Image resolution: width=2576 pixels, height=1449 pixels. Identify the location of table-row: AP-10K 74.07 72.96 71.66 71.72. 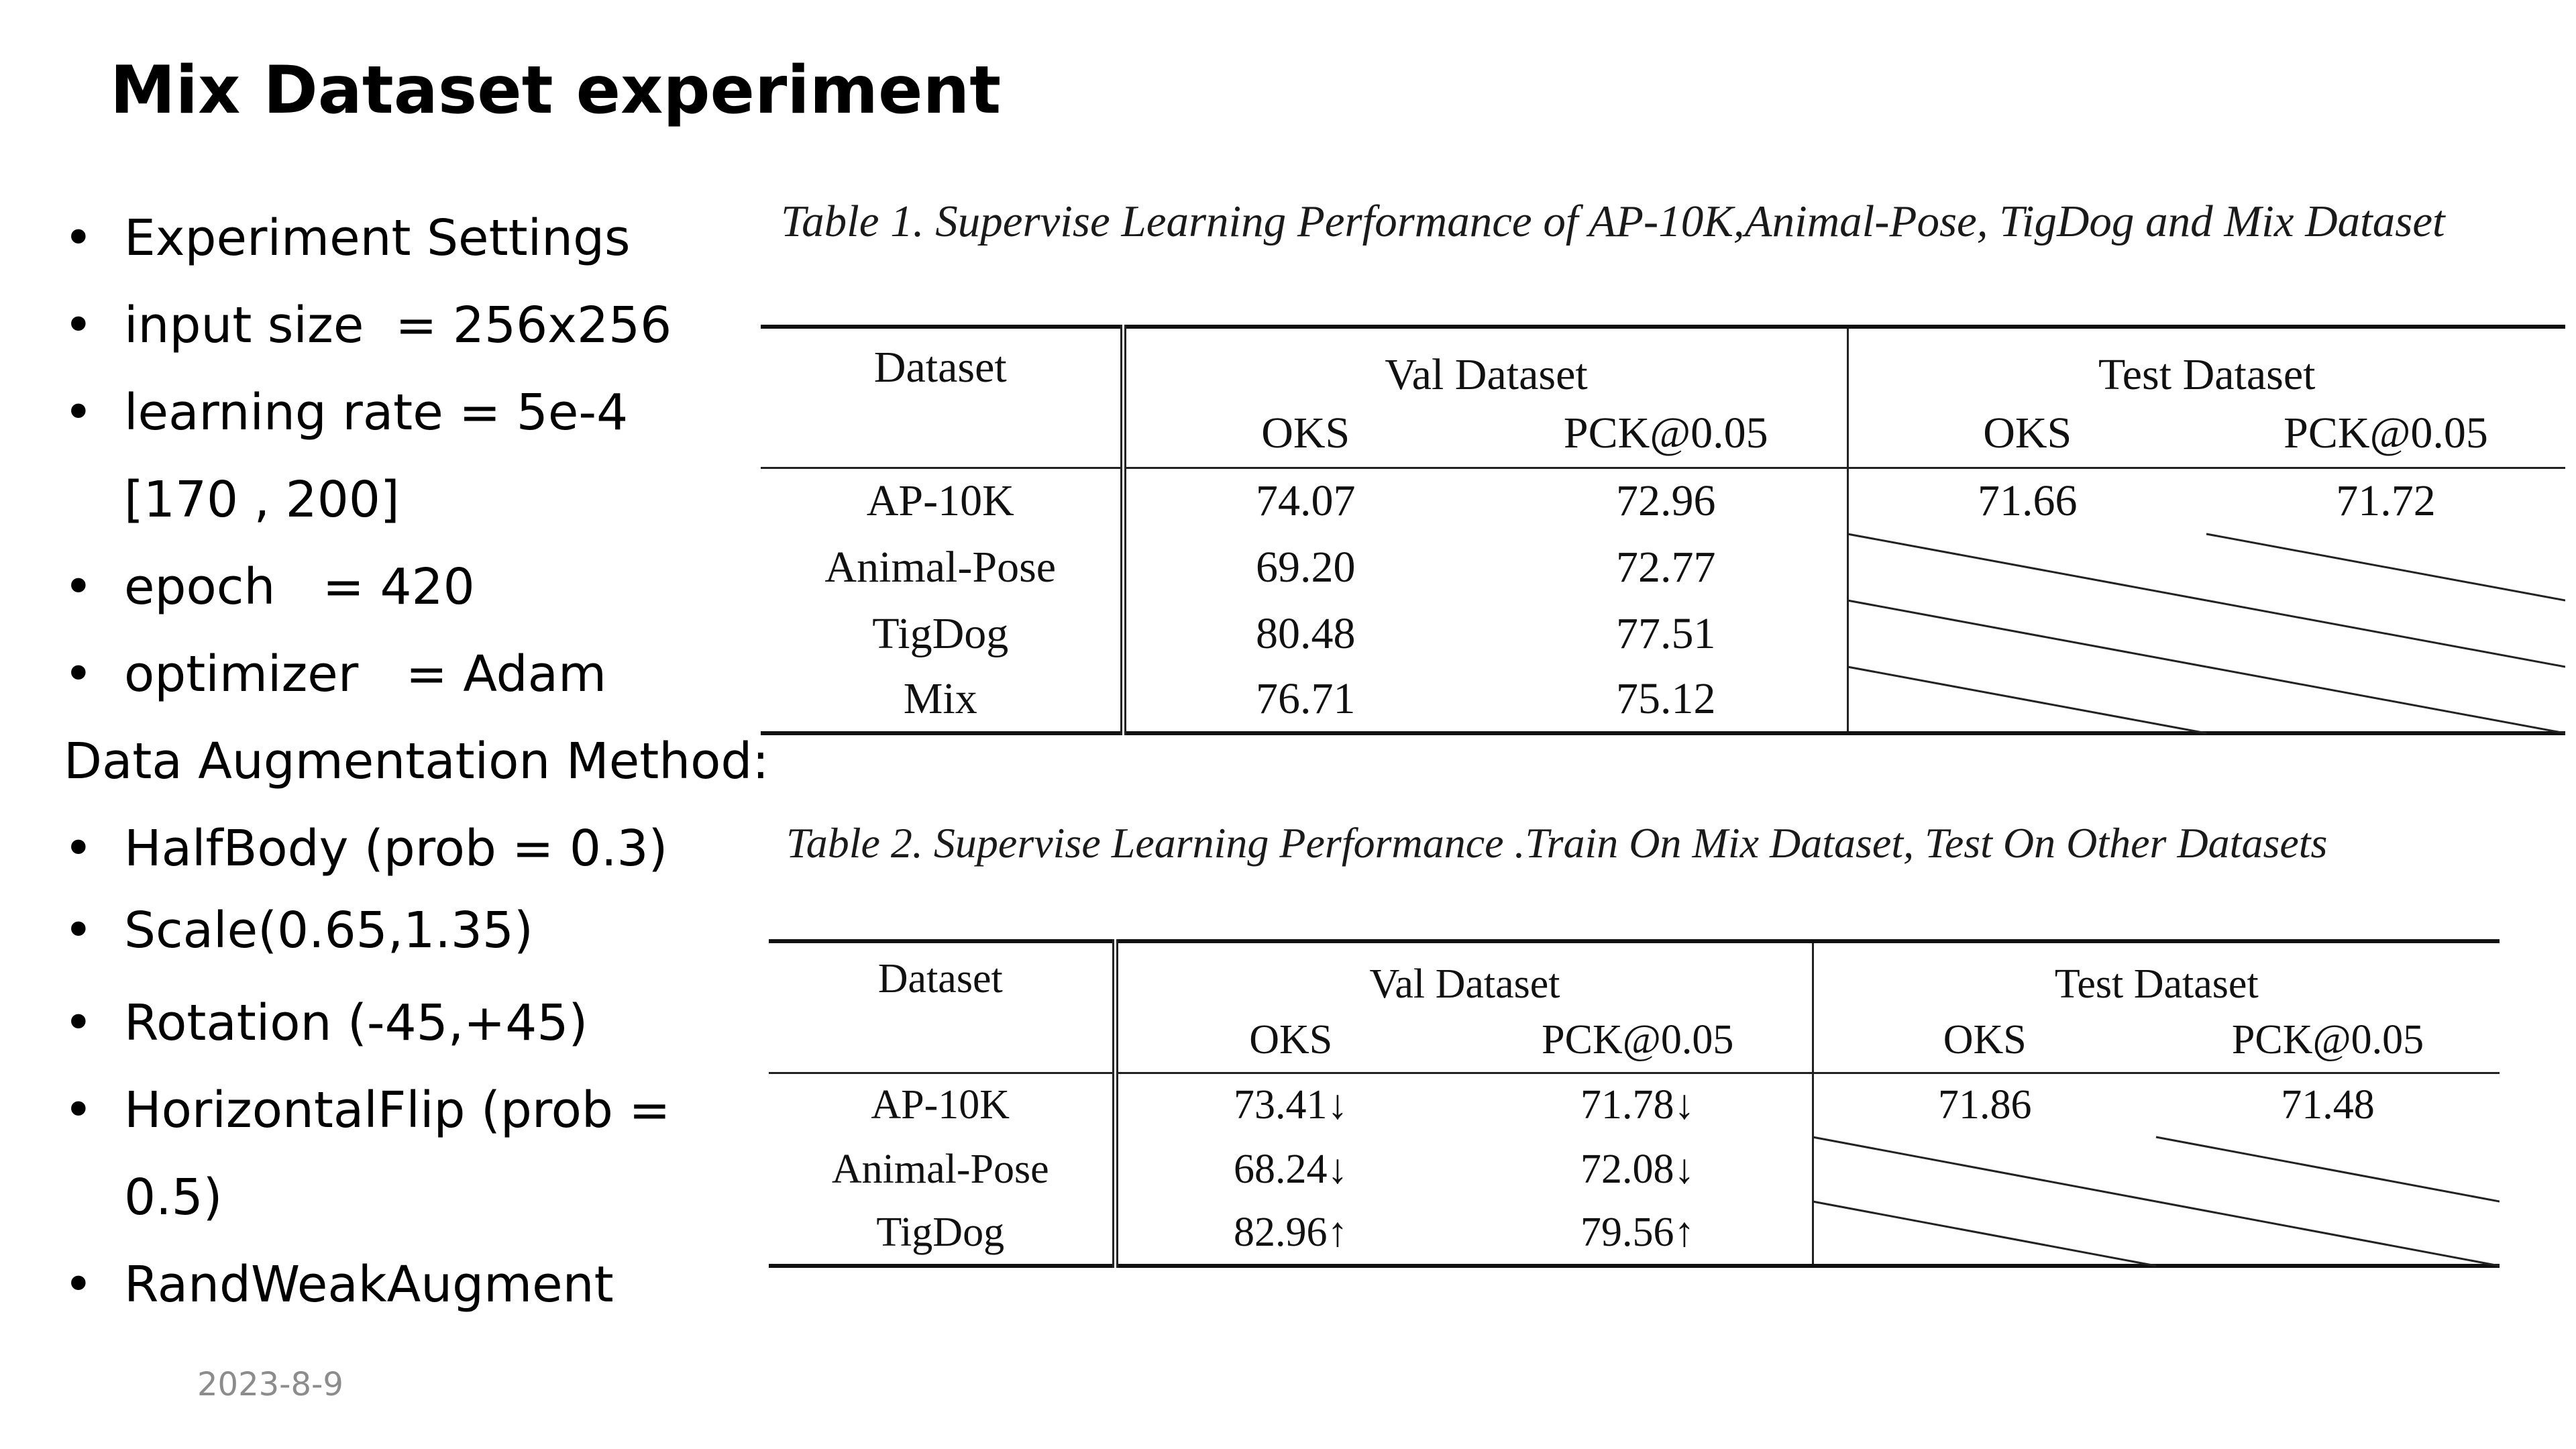
(1663, 500).